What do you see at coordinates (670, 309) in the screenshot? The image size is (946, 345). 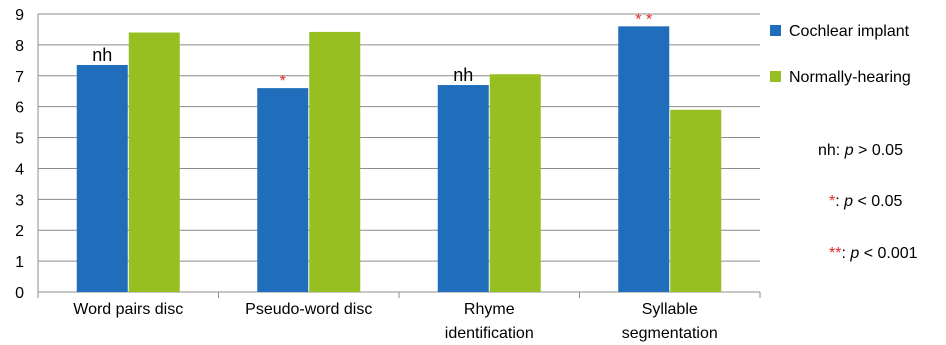 I see `x-category-label-3-line-0: Syllable` at bounding box center [670, 309].